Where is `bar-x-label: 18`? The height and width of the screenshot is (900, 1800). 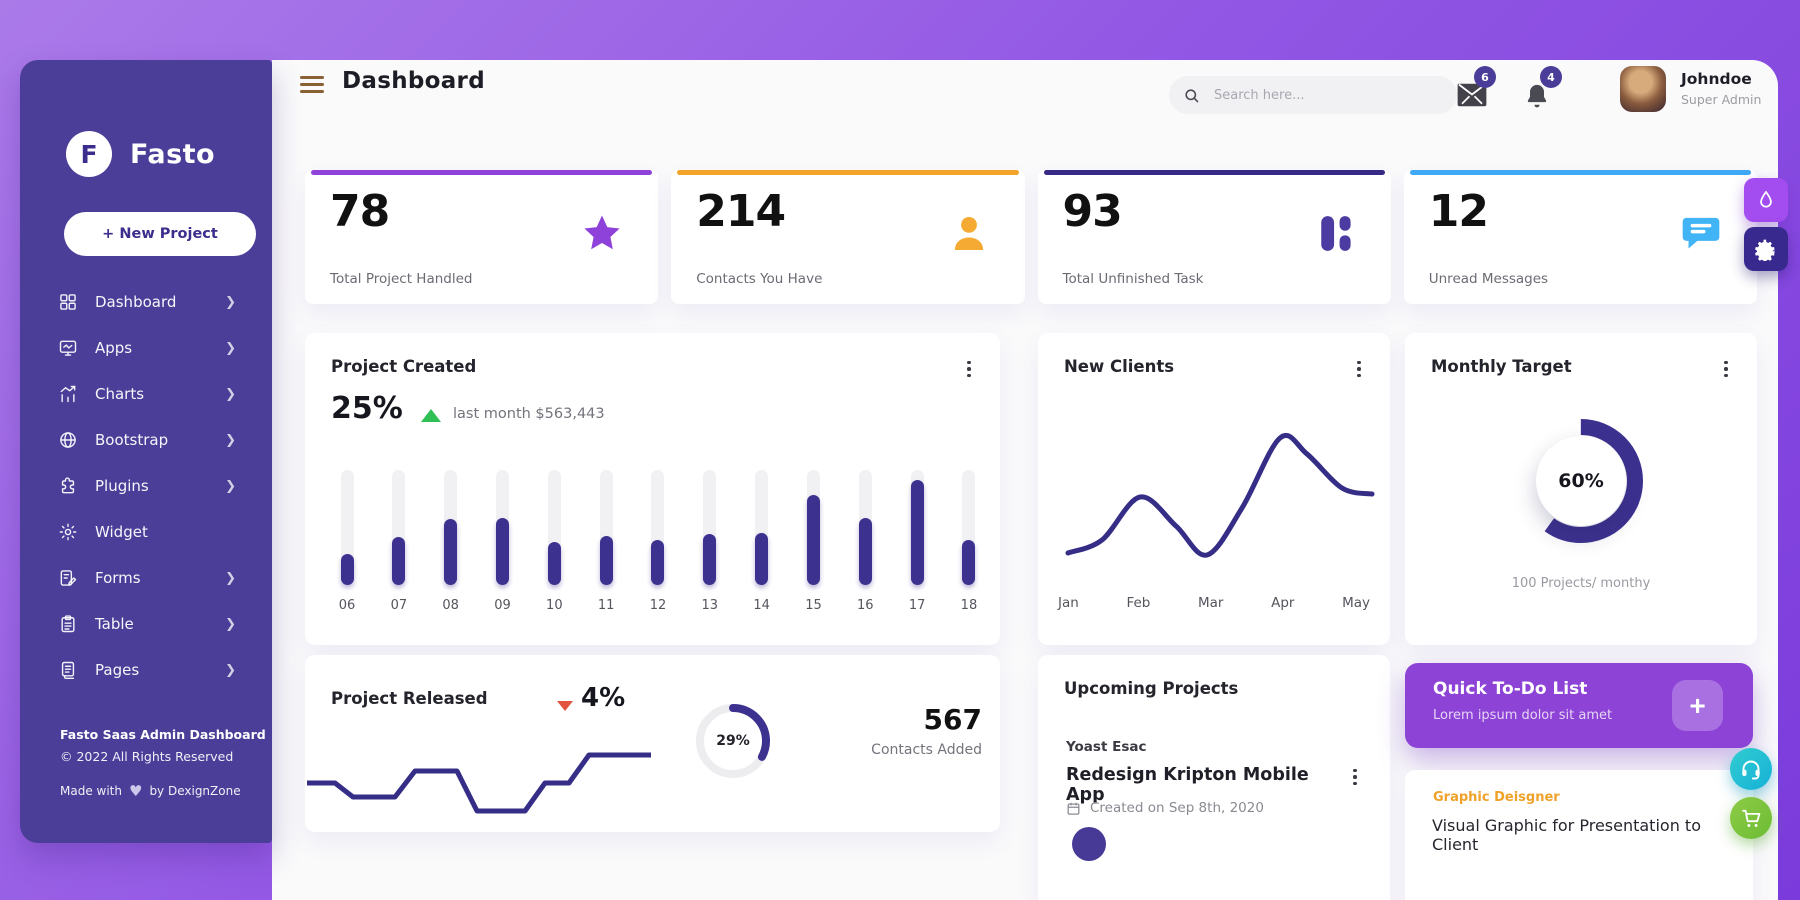
bar-x-label: 18 is located at coordinates (969, 605).